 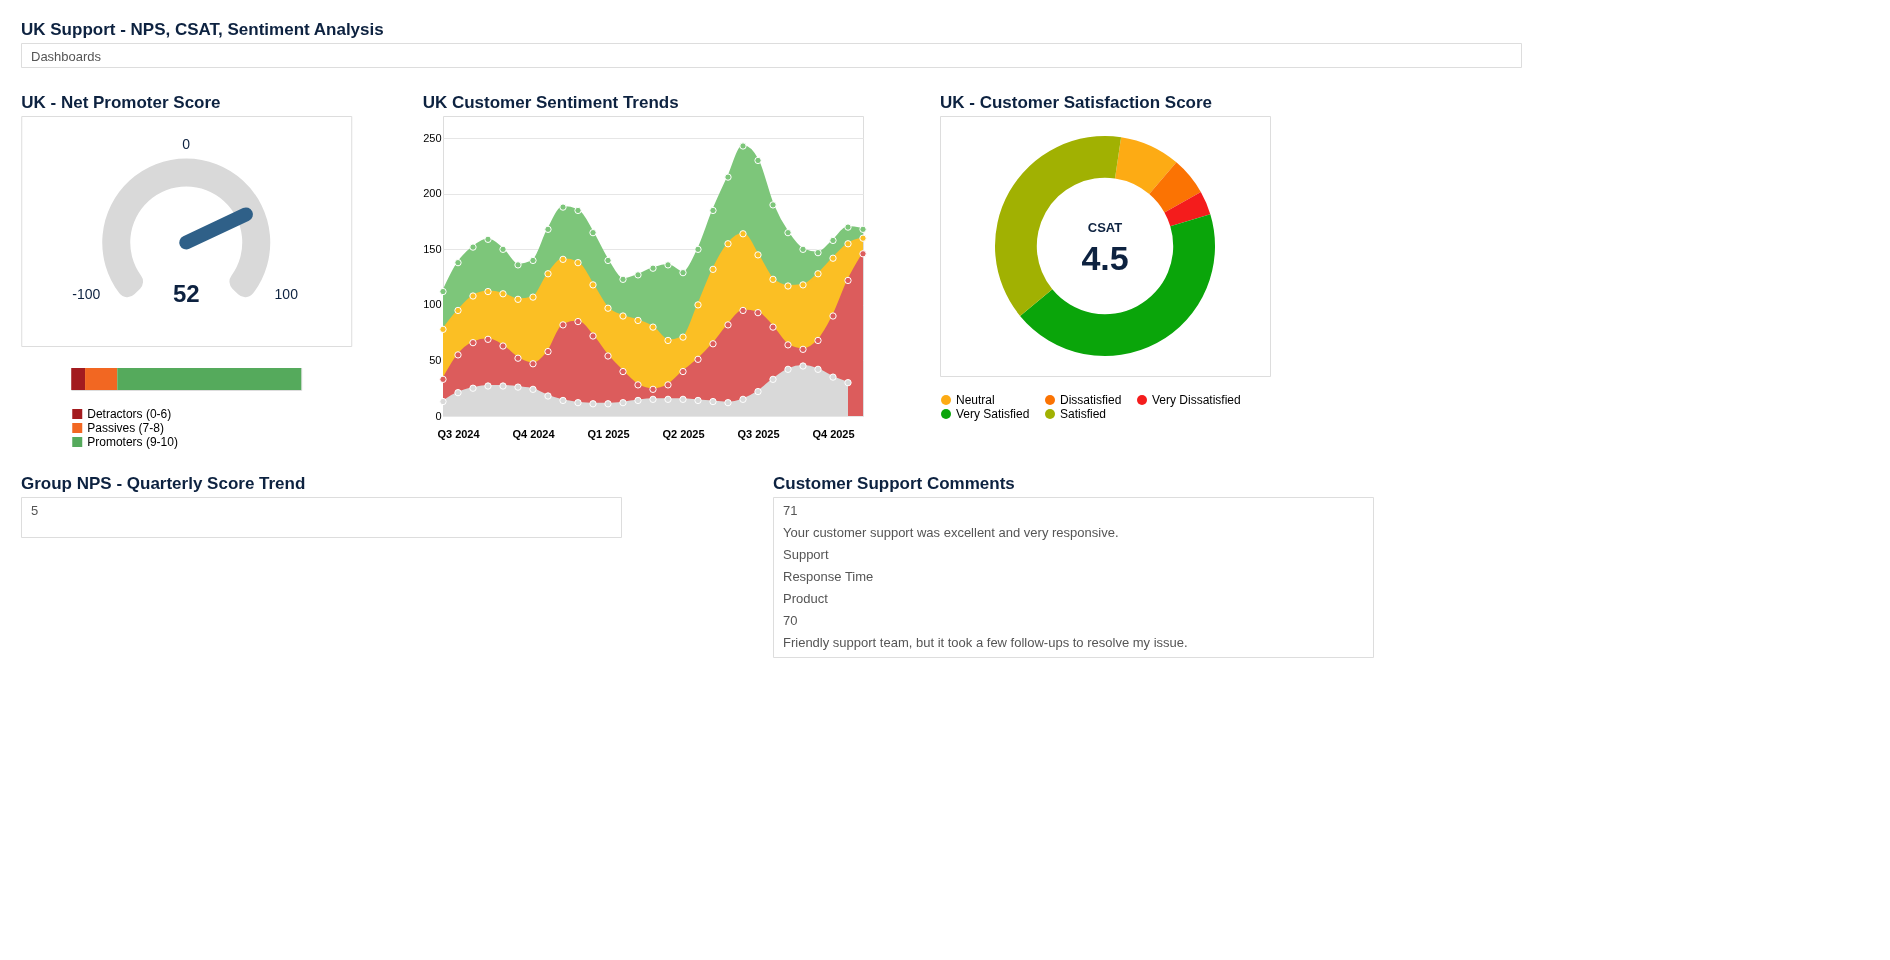 What do you see at coordinates (459, 433) in the screenshot?
I see `x-tick-label: Q3 2024` at bounding box center [459, 433].